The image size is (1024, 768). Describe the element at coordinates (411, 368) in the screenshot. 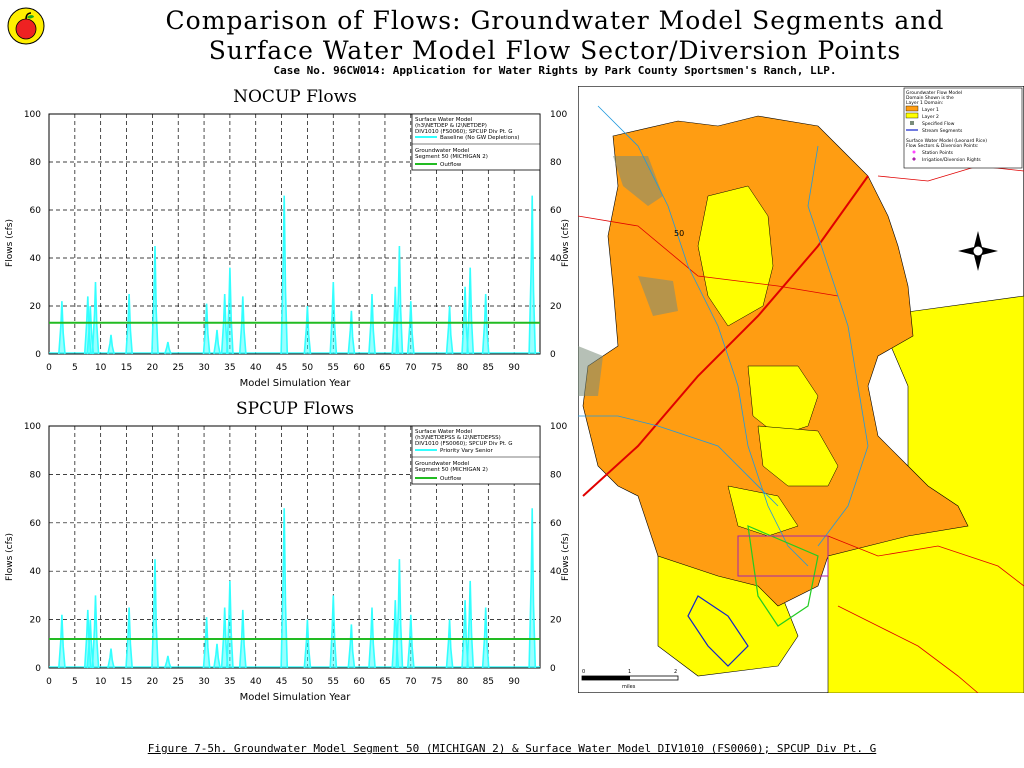

I see `x-tick-label: 70` at that location.